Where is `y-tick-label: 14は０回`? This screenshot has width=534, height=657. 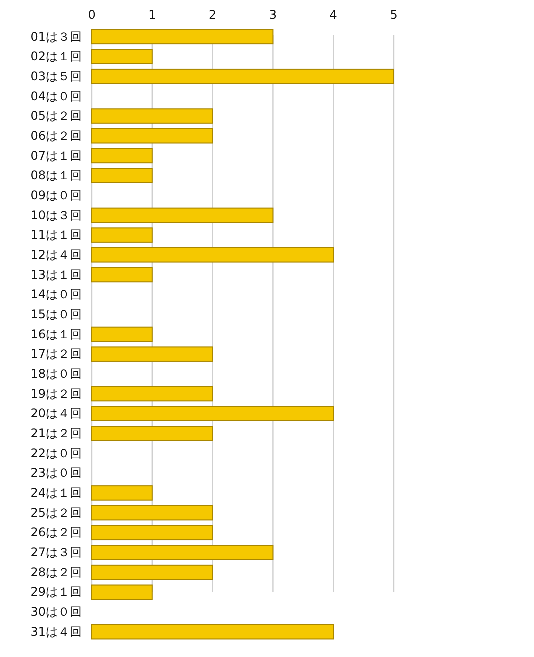 y-tick-label: 14は０回 is located at coordinates (56, 295).